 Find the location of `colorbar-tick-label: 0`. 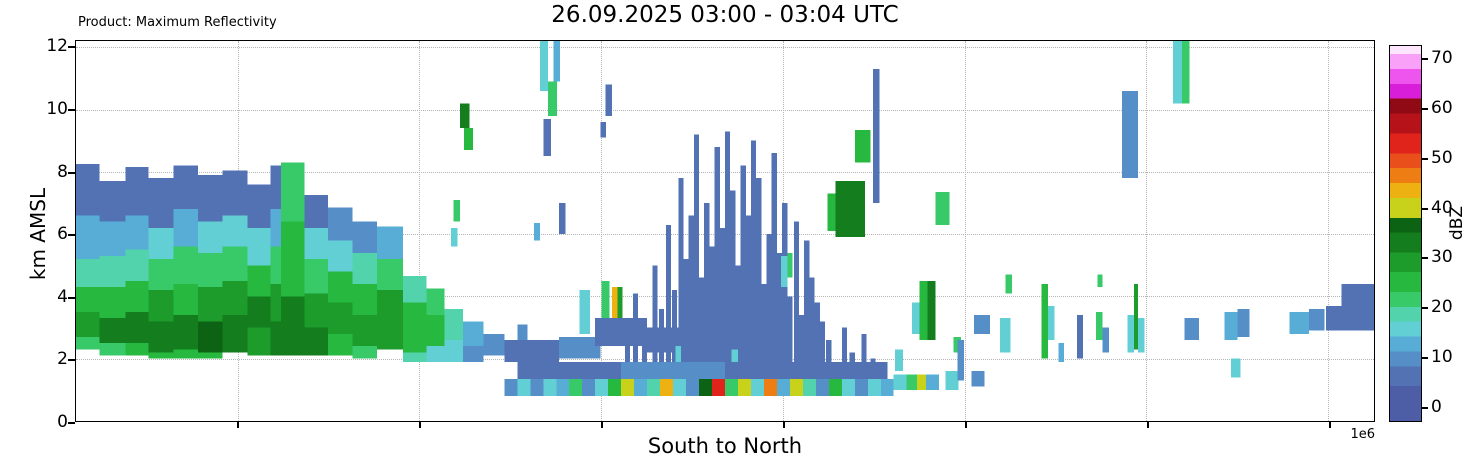

colorbar-tick-label: 0 is located at coordinates (1436, 407).